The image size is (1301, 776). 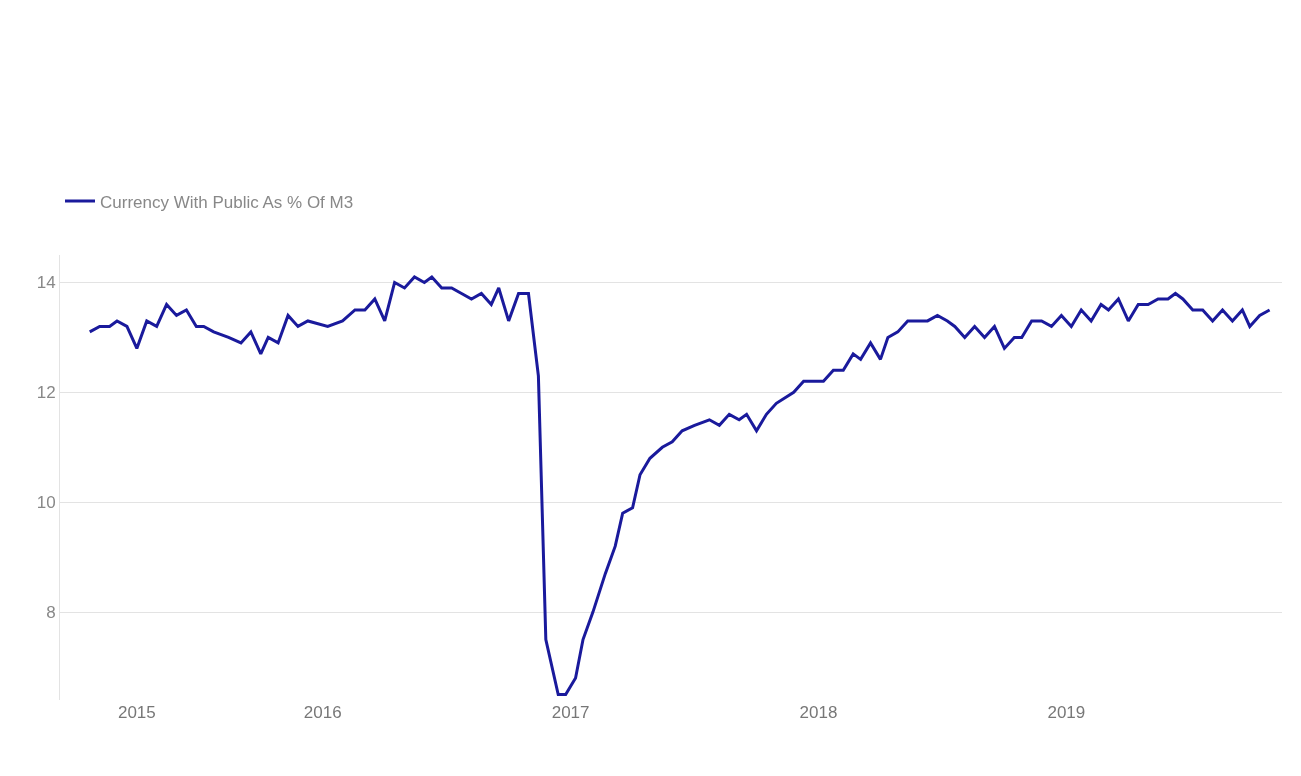 What do you see at coordinates (51, 613) in the screenshot?
I see `y-tick-label: 8` at bounding box center [51, 613].